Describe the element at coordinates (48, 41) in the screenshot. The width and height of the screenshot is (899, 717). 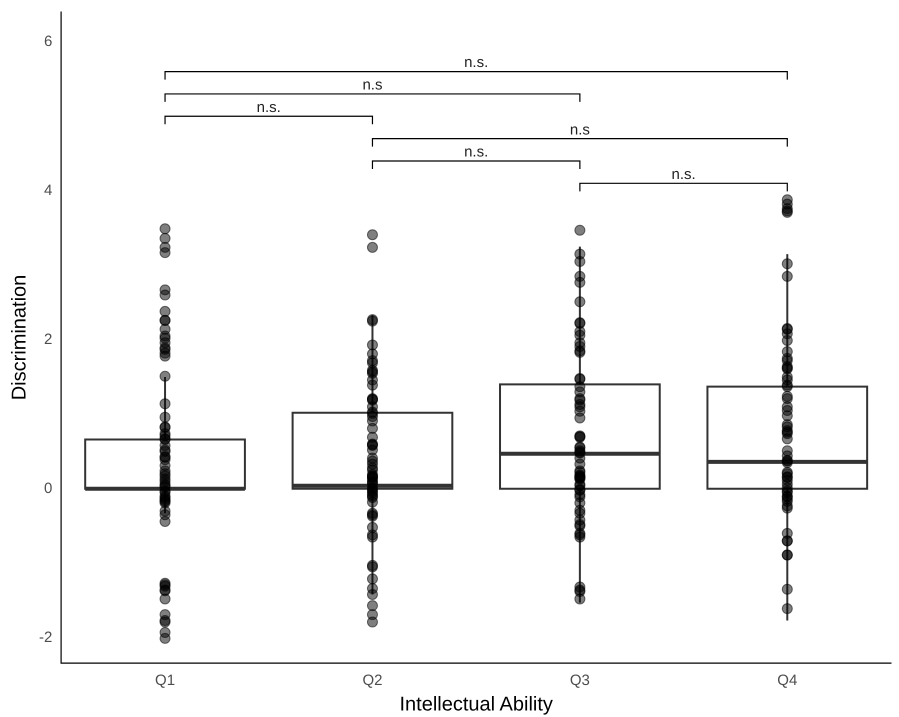
I see `y-tick-label: 6` at that location.